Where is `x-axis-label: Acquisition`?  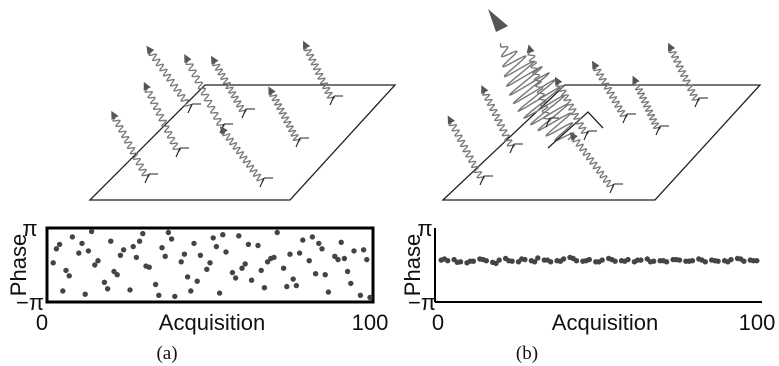
x-axis-label: Acquisition is located at coordinates (605, 322).